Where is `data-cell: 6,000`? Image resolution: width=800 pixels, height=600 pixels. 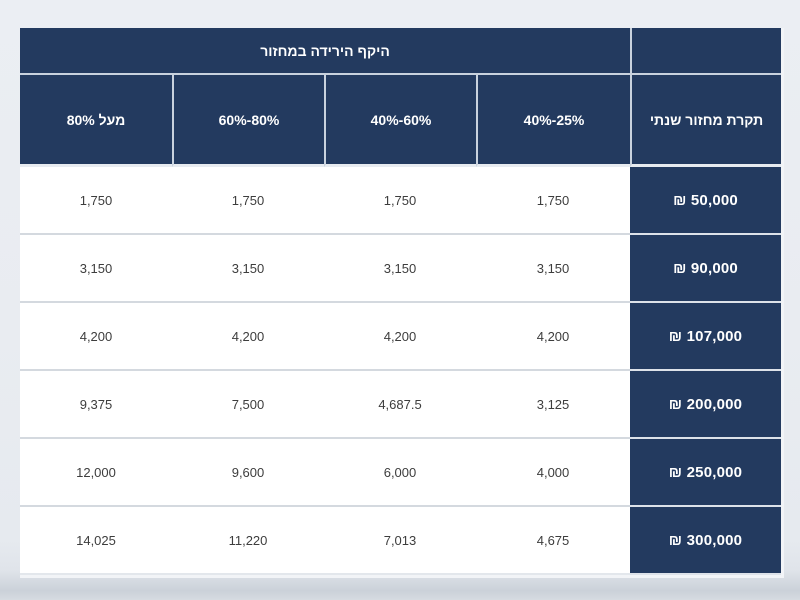 data-cell: 6,000 is located at coordinates (400, 473).